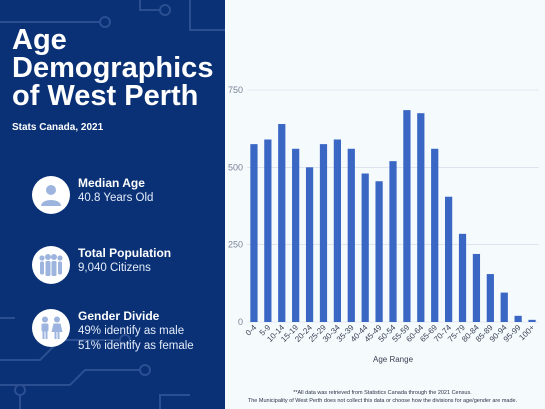 Image resolution: width=545 pixels, height=409 pixels. I want to click on page-title: Age Demographics of West Perth, so click(113, 68).